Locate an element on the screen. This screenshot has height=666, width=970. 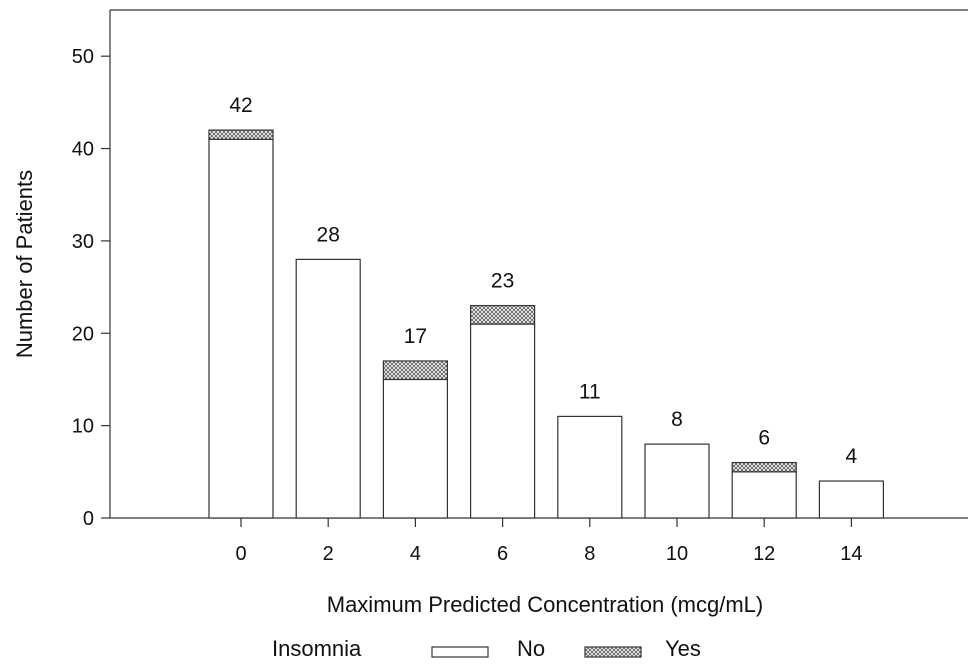
legend: Insomnia No Yes is located at coordinates (486, 648).